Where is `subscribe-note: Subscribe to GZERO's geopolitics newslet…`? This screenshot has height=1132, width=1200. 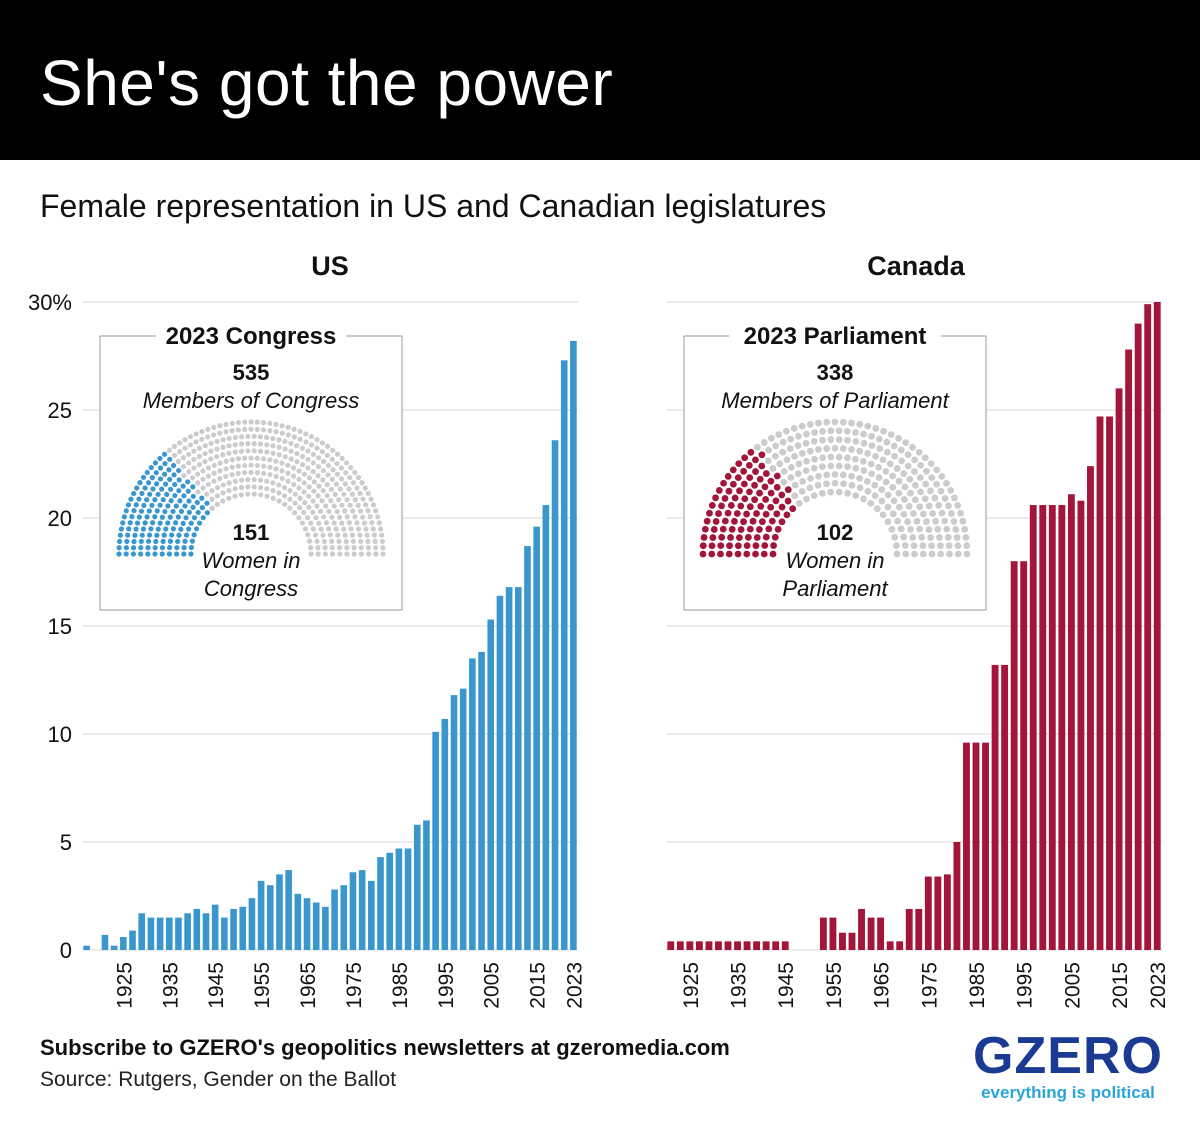 subscribe-note: Subscribe to GZERO's geopolitics newslet… is located at coordinates (385, 1047).